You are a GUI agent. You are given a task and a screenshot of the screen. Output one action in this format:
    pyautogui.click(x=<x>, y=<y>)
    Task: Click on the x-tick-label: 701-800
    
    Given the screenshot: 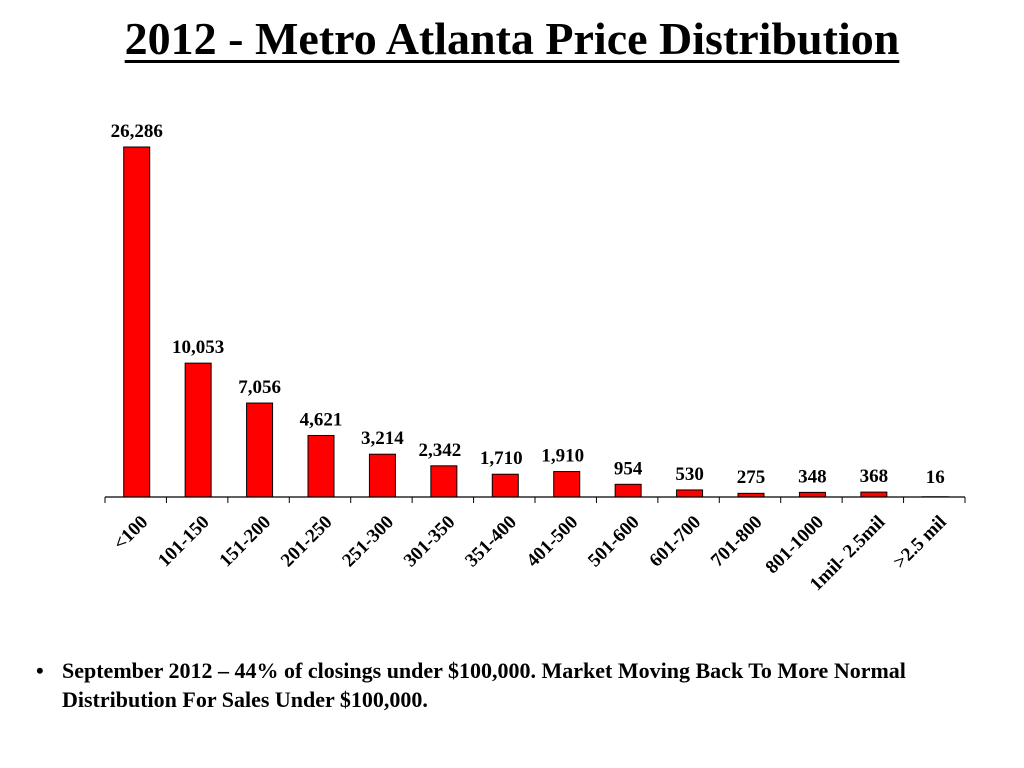 What is the action you would take?
    pyautogui.click(x=737, y=542)
    